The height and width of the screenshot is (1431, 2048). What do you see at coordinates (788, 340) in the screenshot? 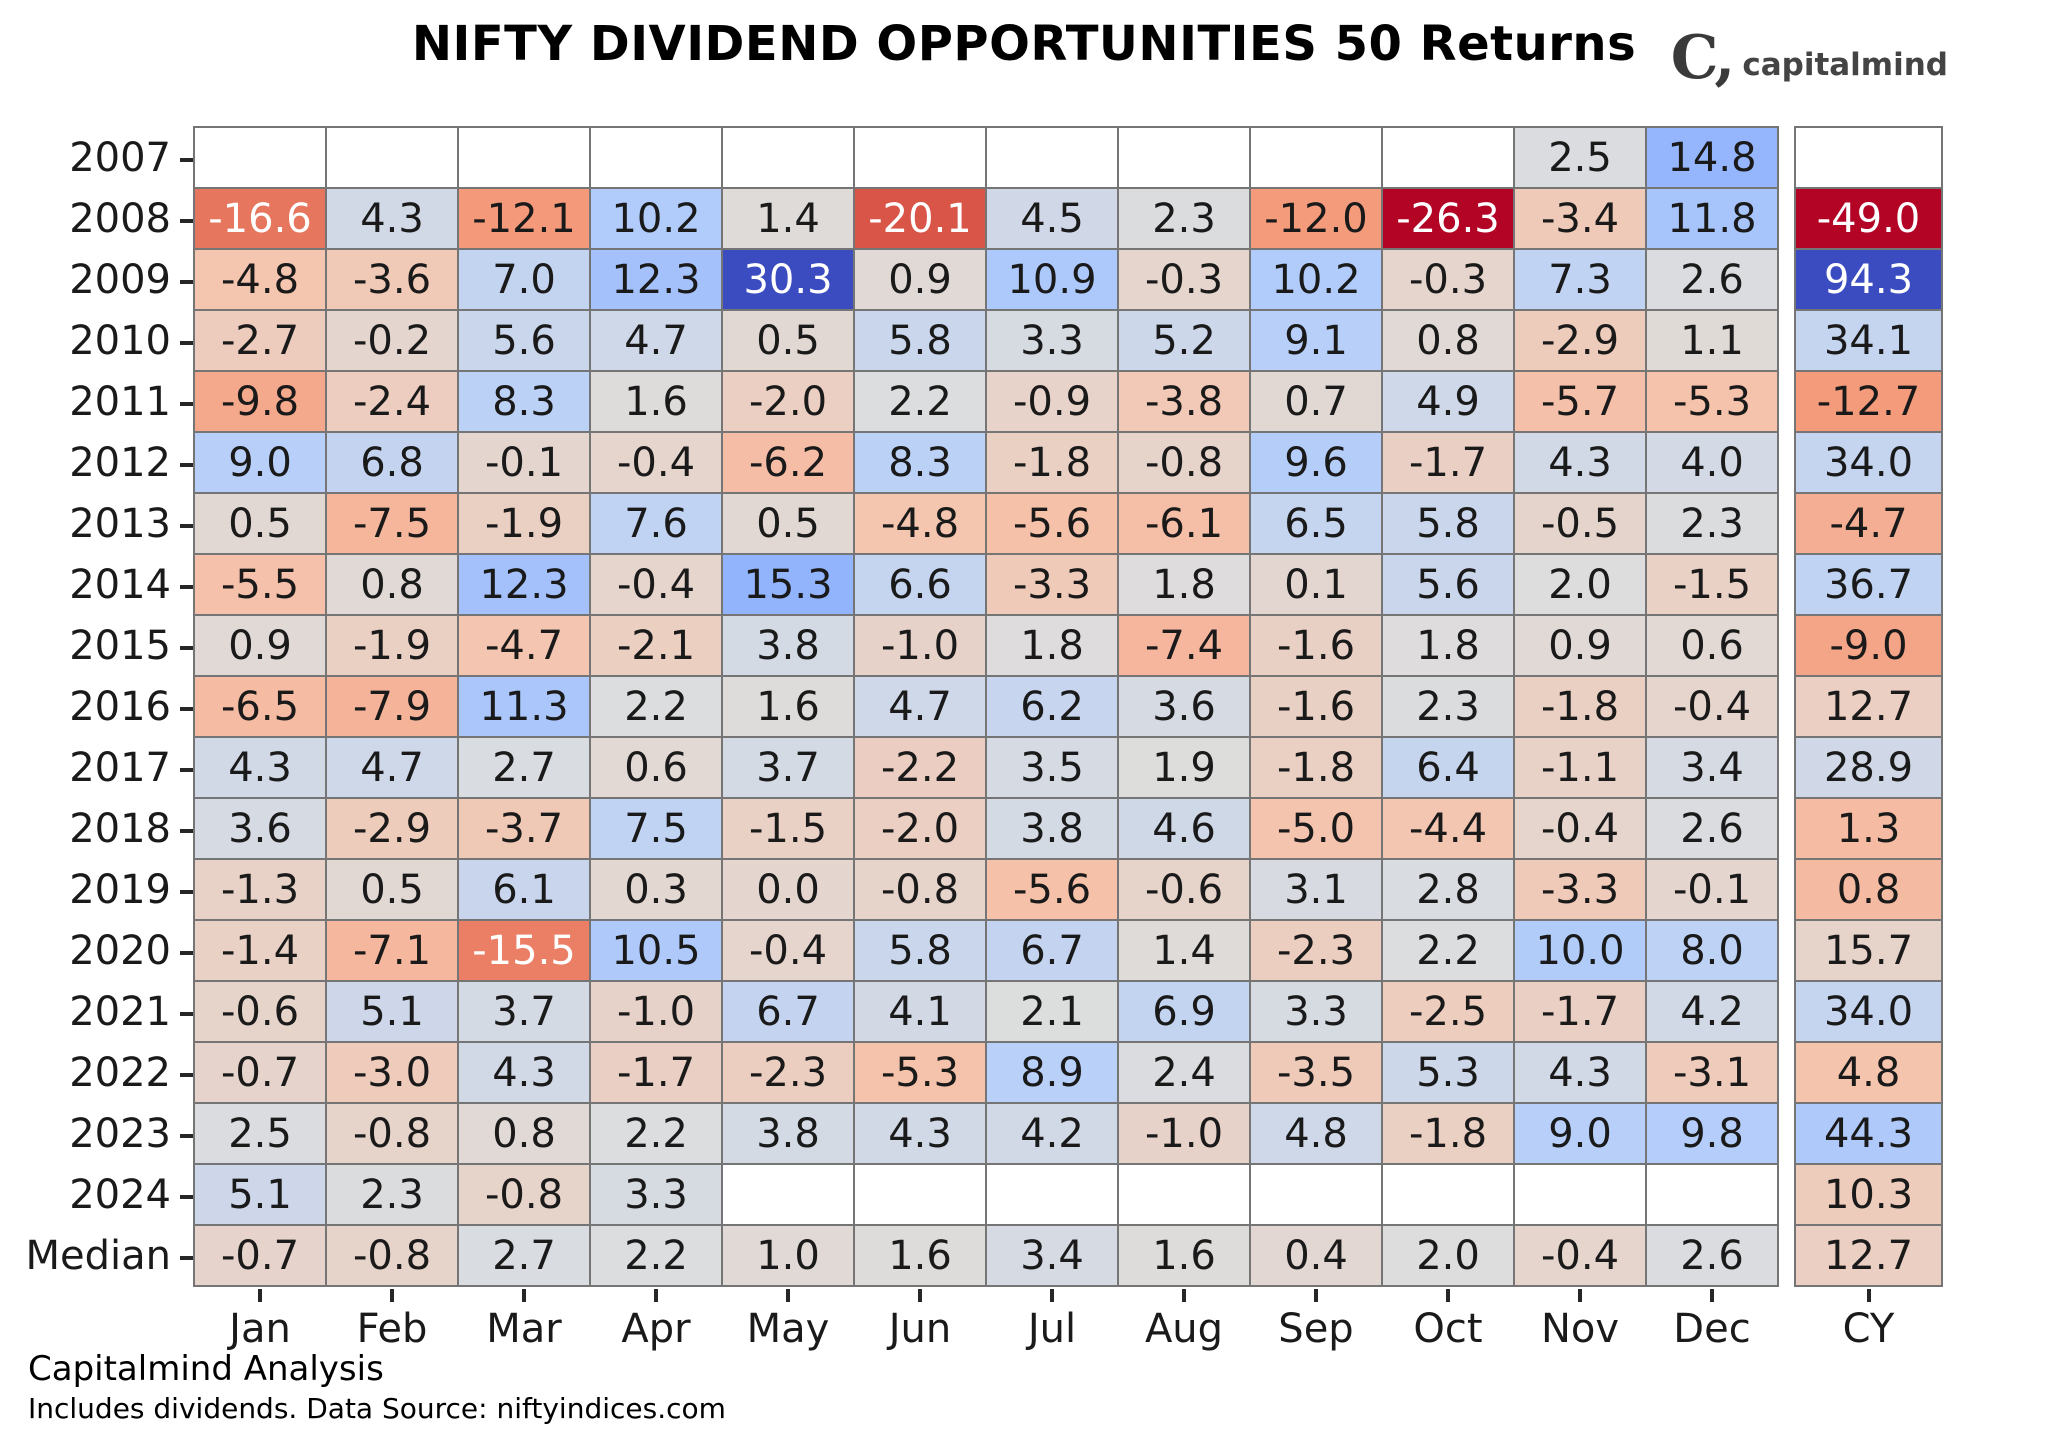
I see `month-cell-2010-may: 0.5` at bounding box center [788, 340].